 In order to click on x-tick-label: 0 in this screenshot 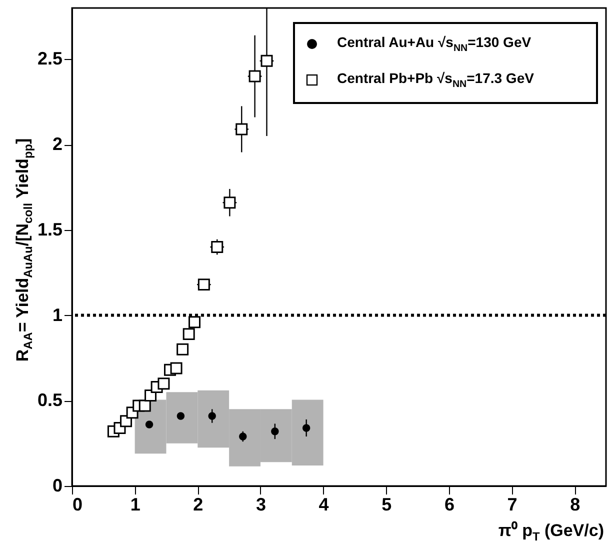, I will do `click(77, 504)`.